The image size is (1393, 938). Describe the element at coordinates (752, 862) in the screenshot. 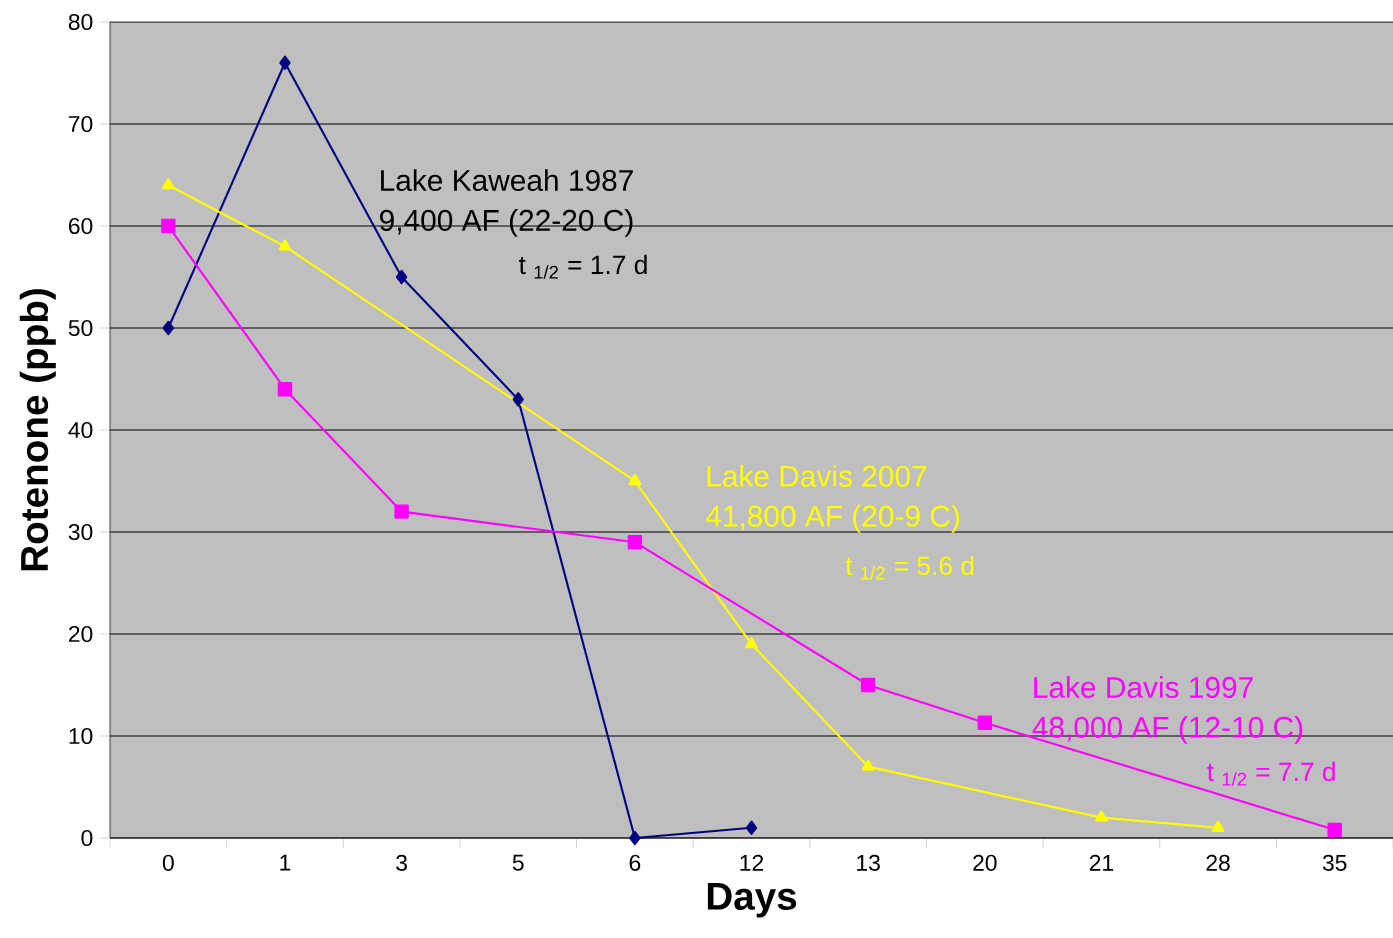

I see `x-tick-label: 12` at that location.